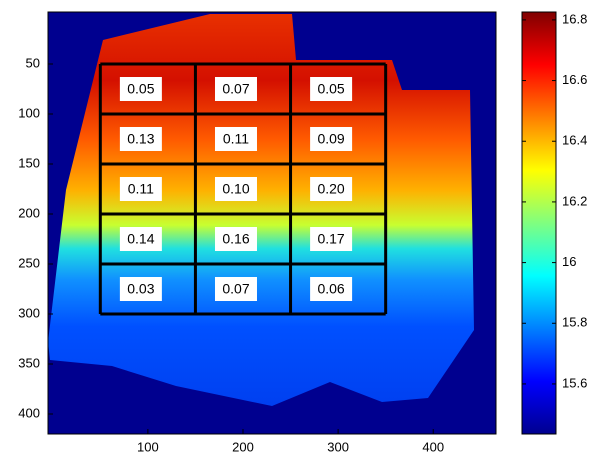 Image resolution: width=606 pixels, height=459 pixels. Describe the element at coordinates (243, 446) in the screenshot. I see `x-tick-label: 200` at that location.